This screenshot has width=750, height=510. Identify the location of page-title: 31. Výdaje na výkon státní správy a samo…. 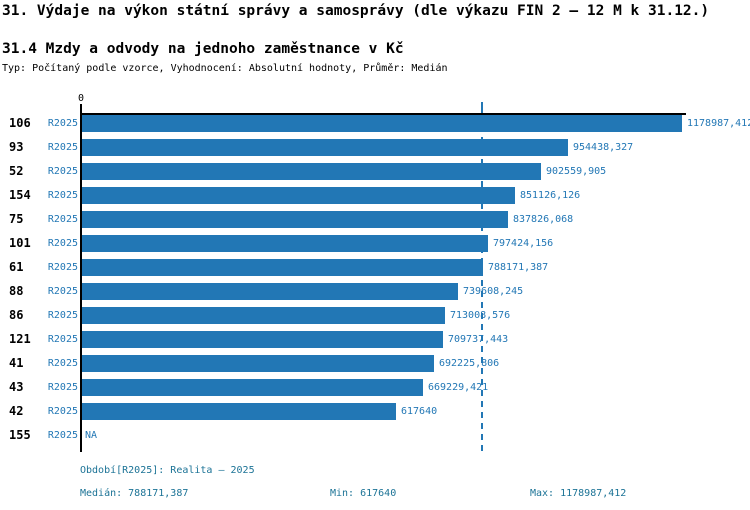
(356, 11).